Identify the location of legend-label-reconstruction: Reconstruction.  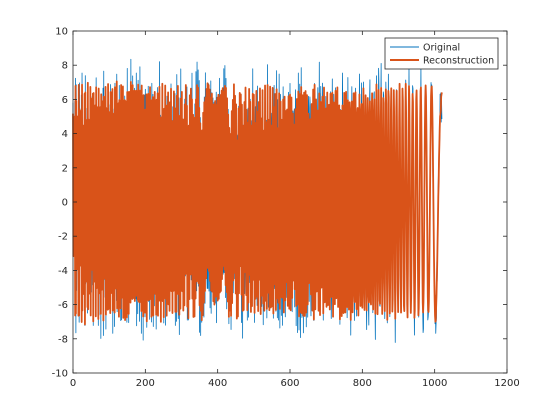
(458, 61).